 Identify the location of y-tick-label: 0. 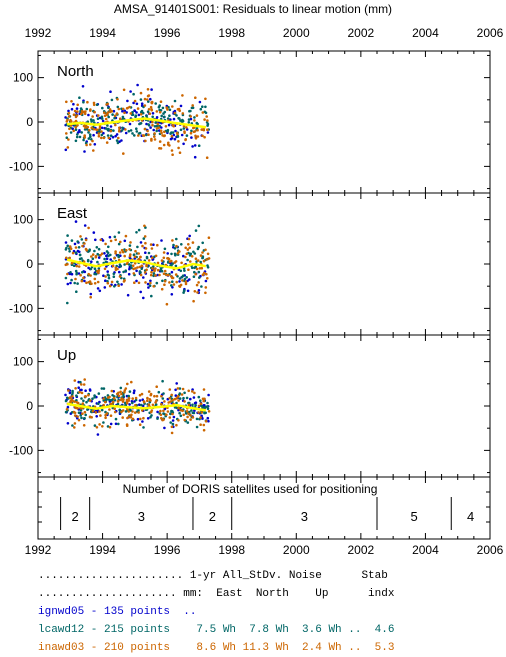
(29, 406).